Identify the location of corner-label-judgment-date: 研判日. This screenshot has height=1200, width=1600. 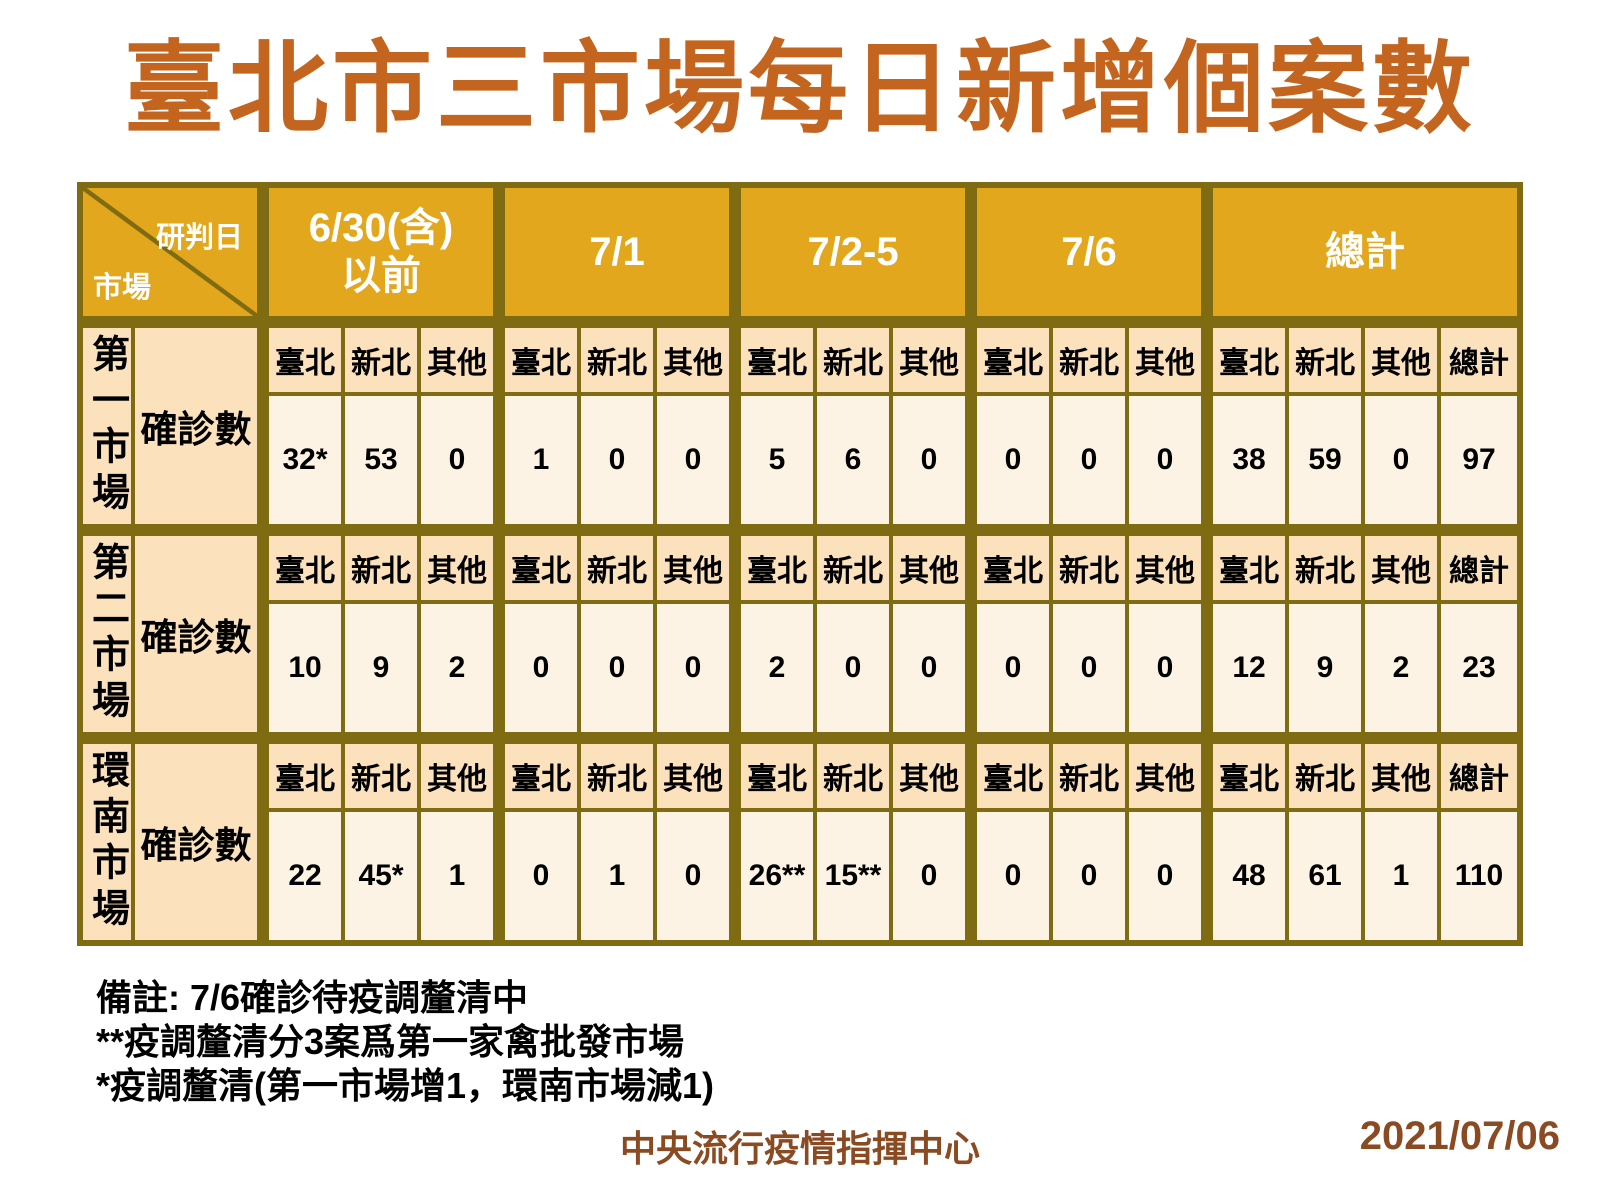
(199, 238).